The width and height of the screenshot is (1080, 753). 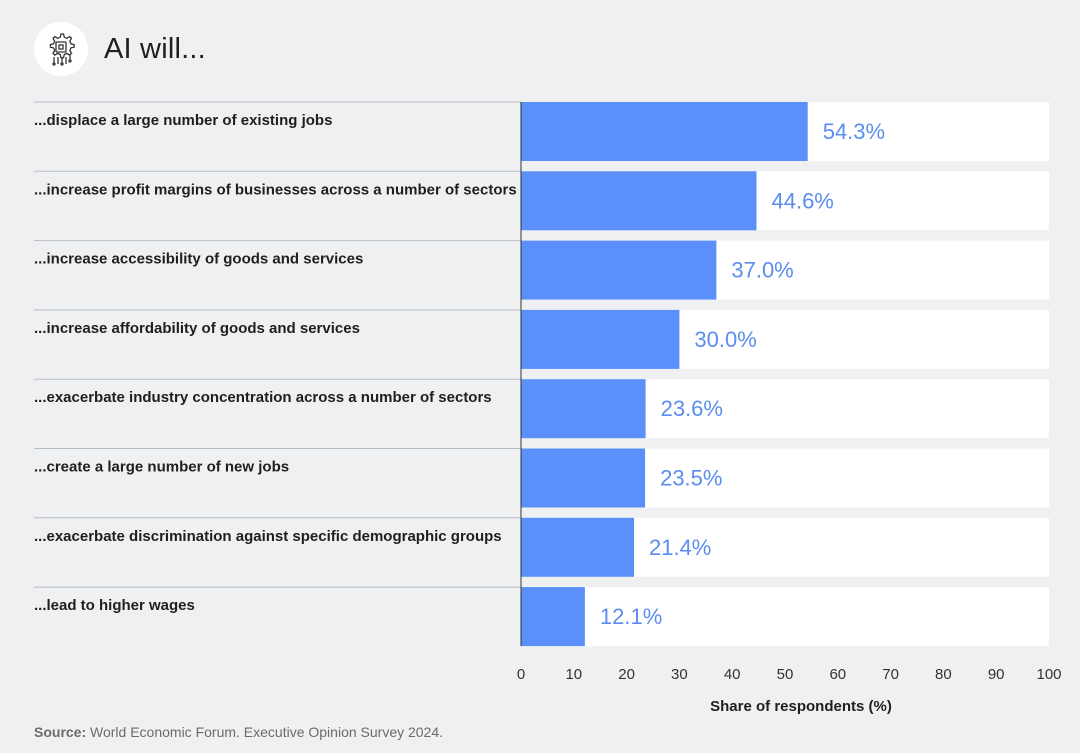 What do you see at coordinates (680, 547) in the screenshot?
I see `value-label: 21.4%` at bounding box center [680, 547].